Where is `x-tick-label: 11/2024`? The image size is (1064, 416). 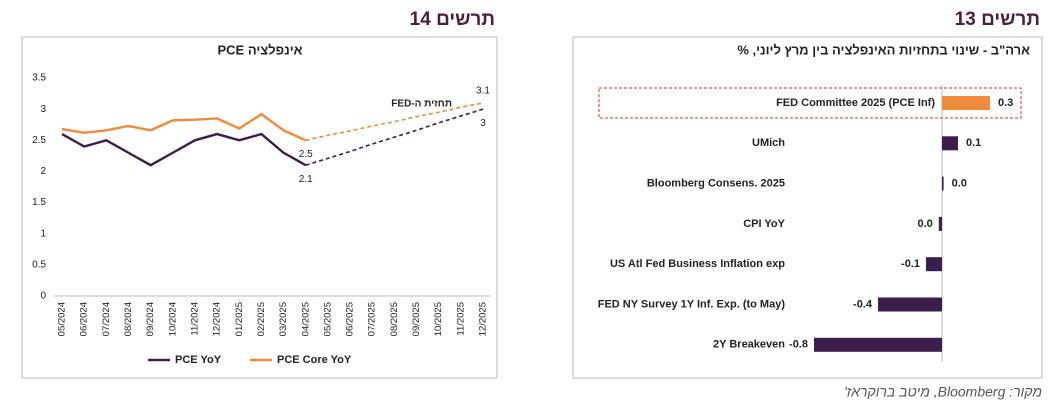 x-tick-label: 11/2024 is located at coordinates (194, 319).